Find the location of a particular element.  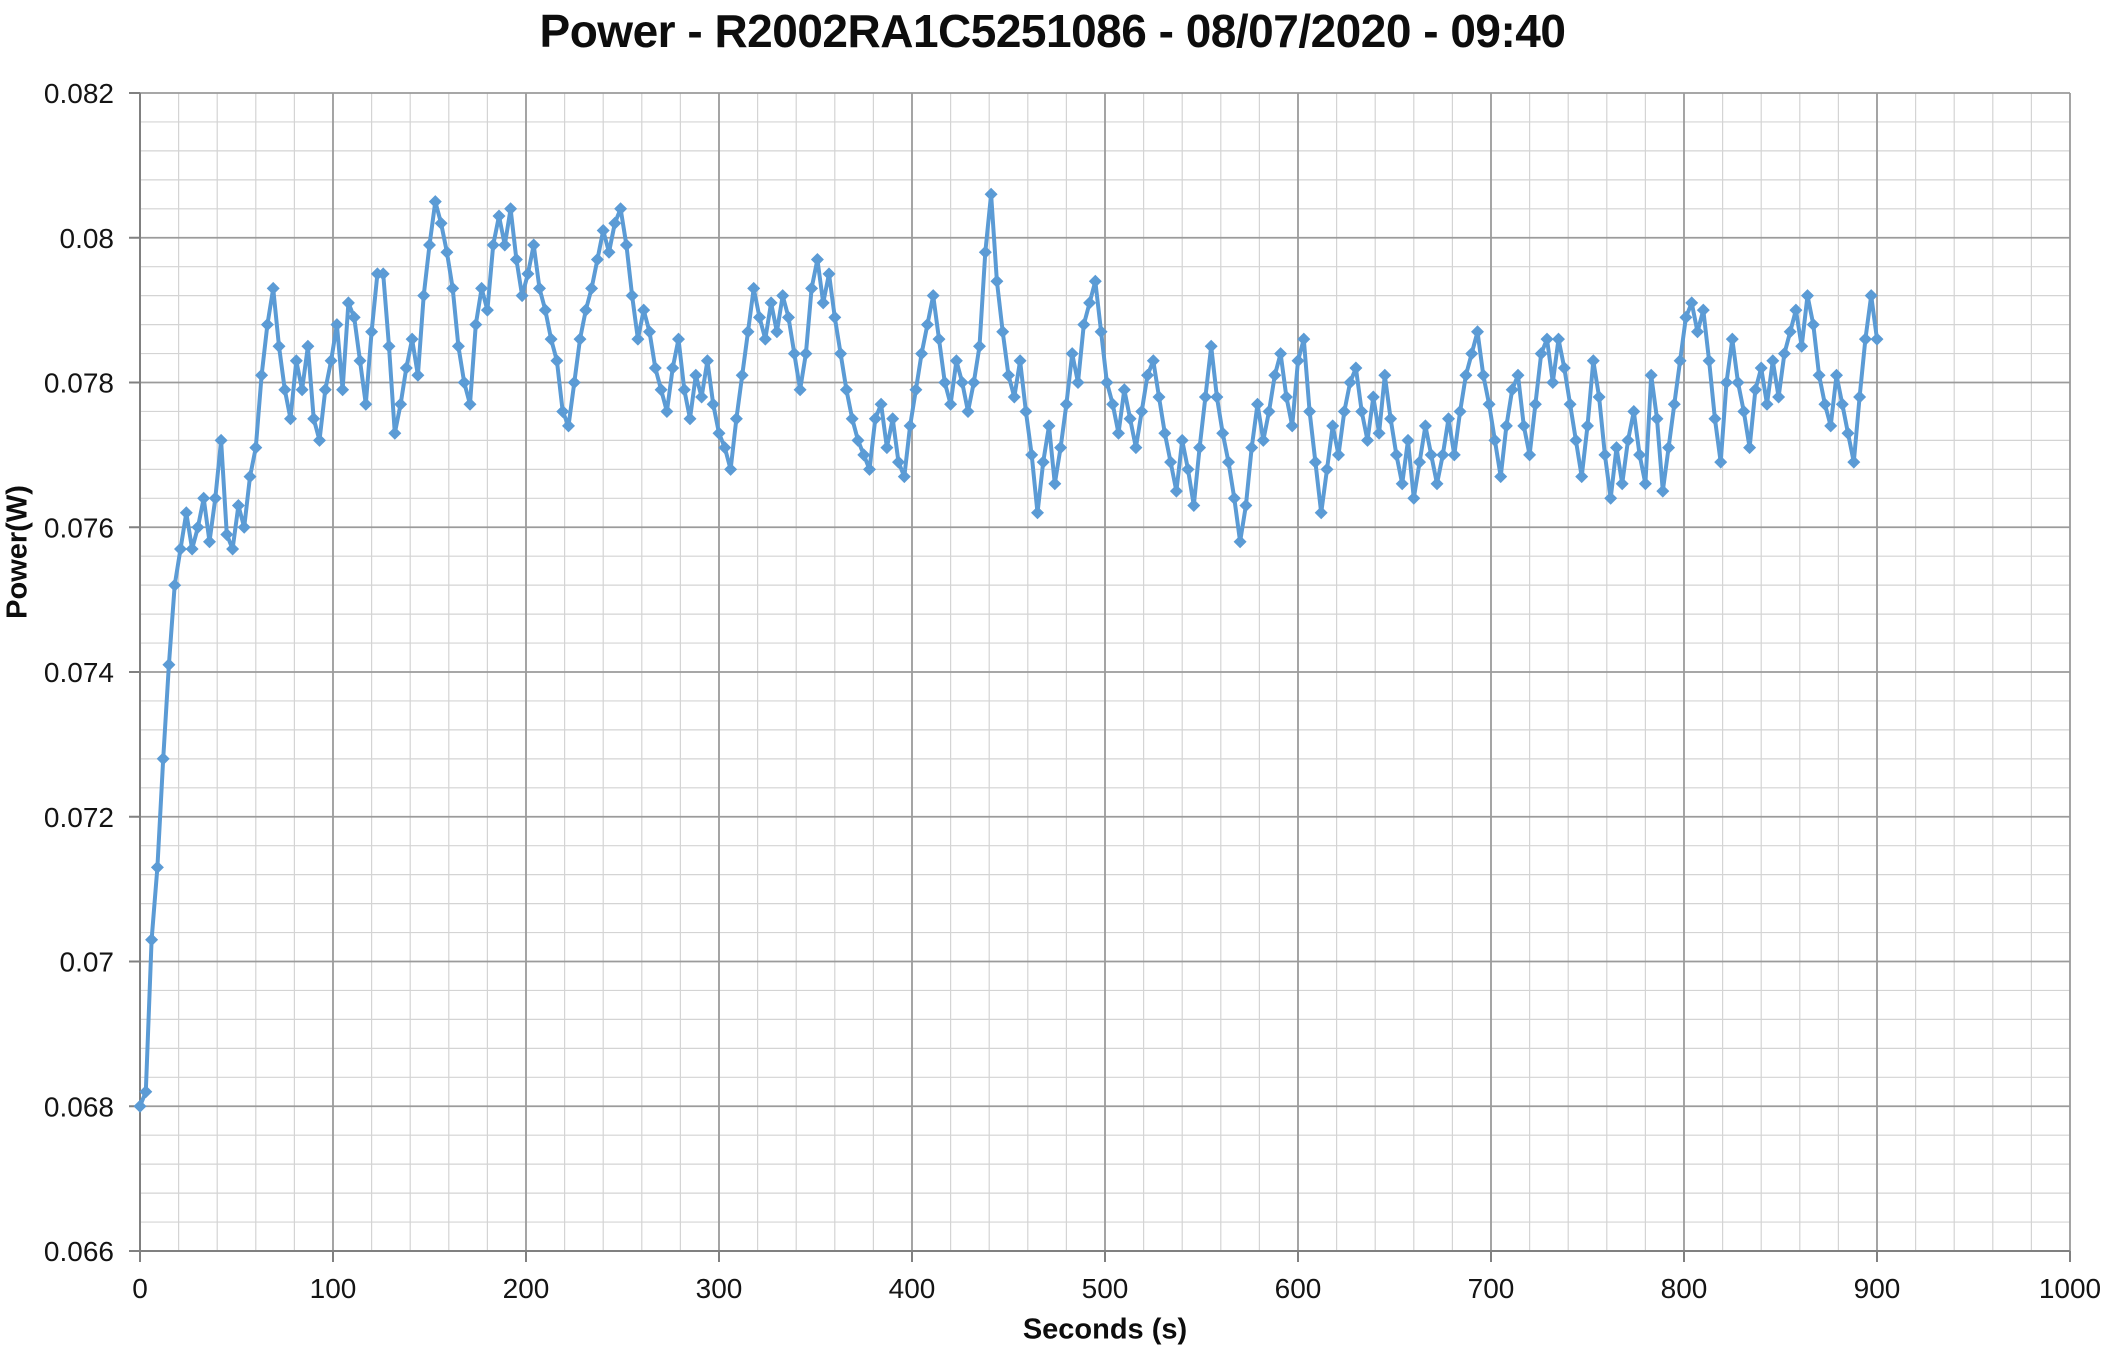

x-tick-label: 500 is located at coordinates (1105, 1288).